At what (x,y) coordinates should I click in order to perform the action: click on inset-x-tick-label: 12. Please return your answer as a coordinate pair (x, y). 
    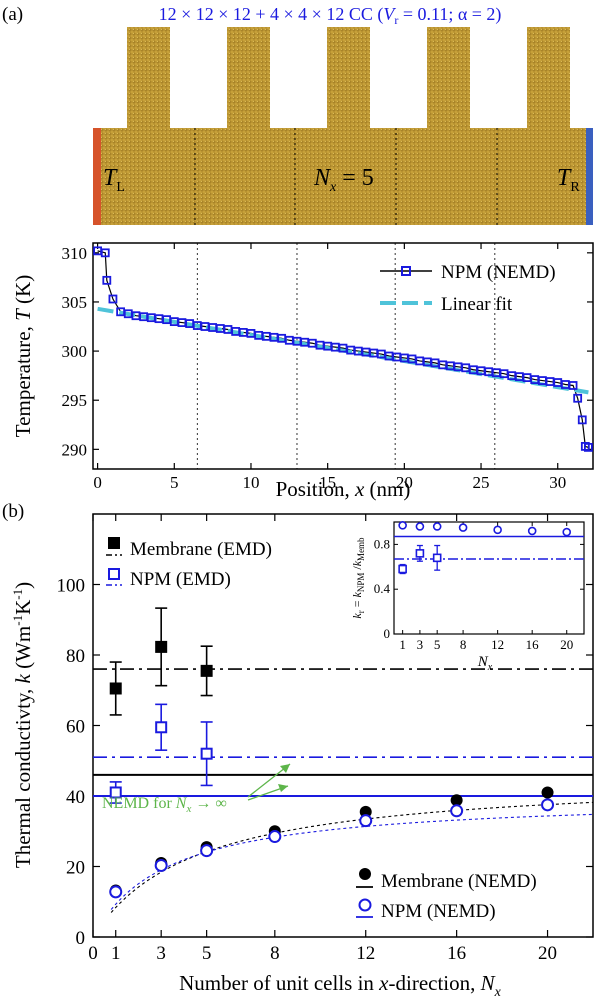
    Looking at the image, I should click on (497, 644).